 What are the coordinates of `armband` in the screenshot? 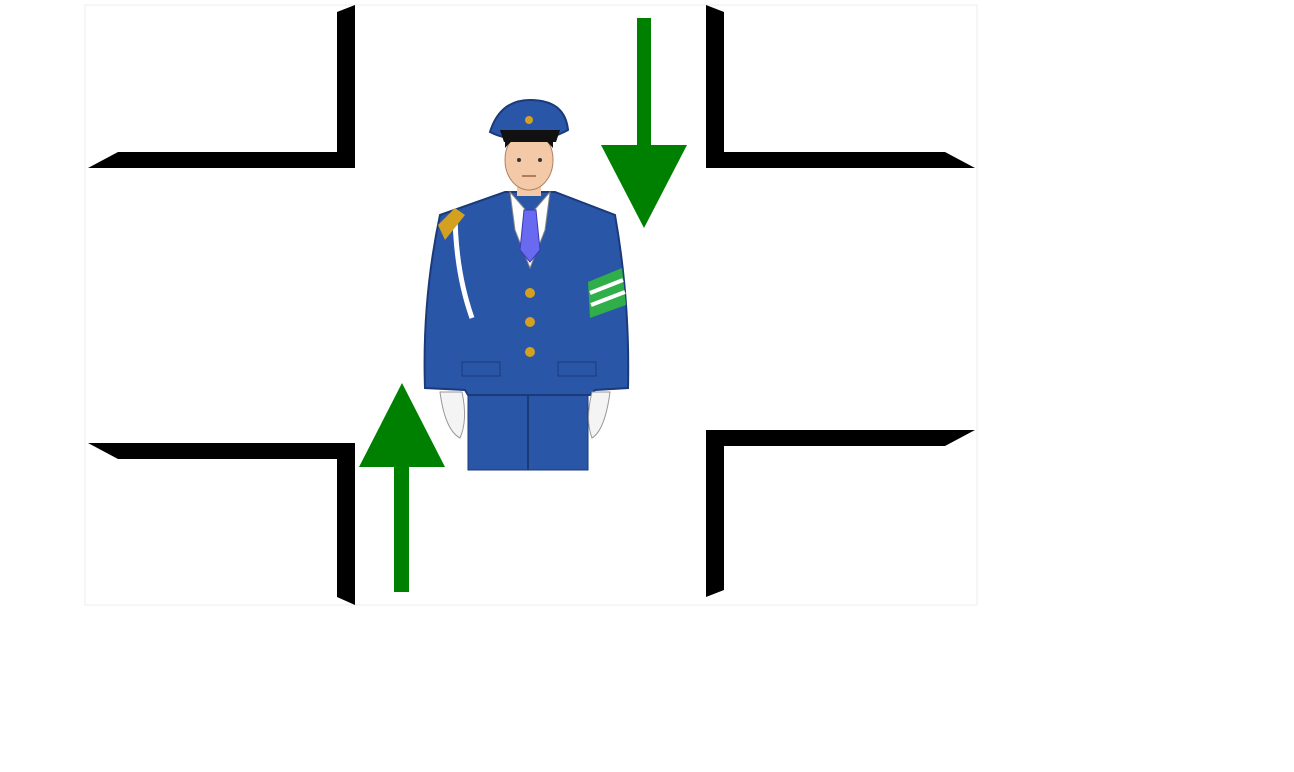 It's located at (607, 293).